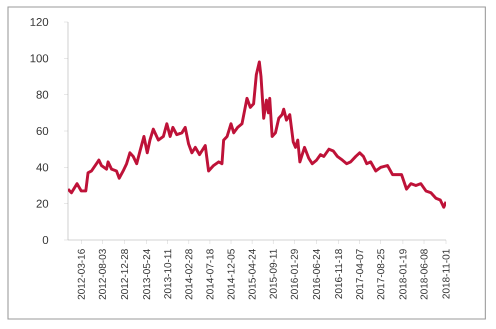  I want to click on y-tick-label: 60, so click(42, 131).